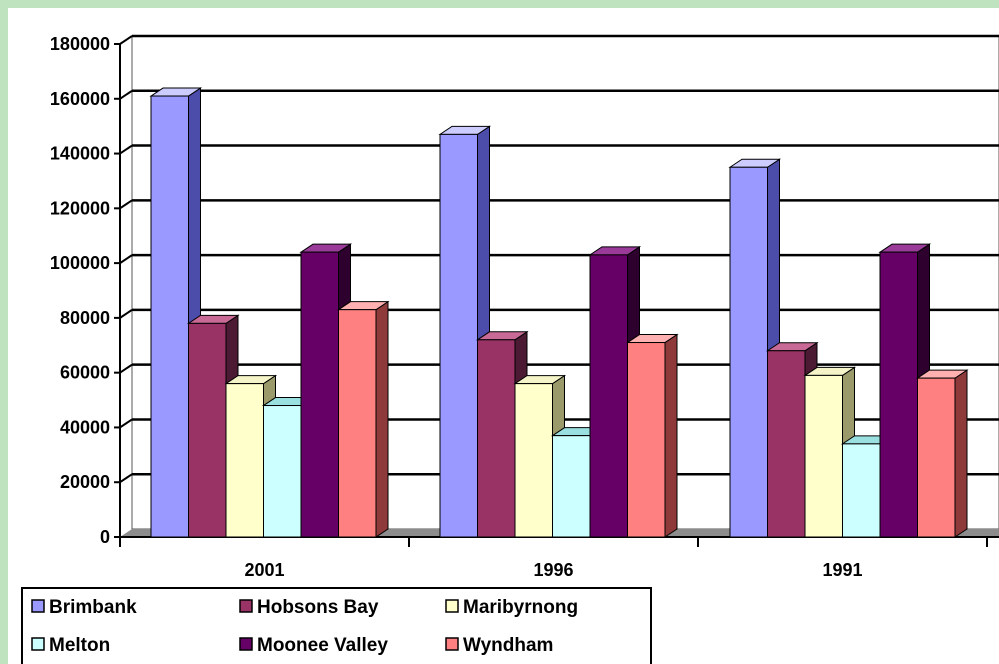 This screenshot has height=664, width=999. What do you see at coordinates (85, 427) in the screenshot?
I see `y-tick-label: 40000` at bounding box center [85, 427].